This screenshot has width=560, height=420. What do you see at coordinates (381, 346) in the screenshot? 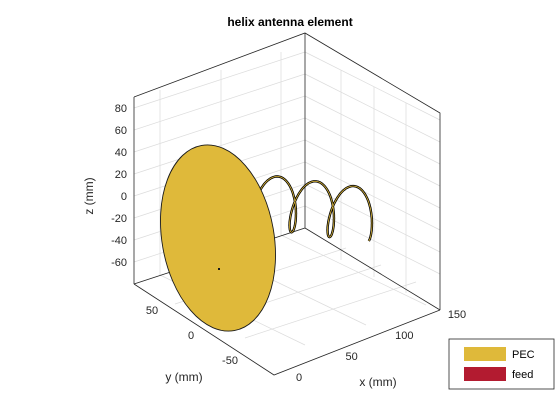
I see `x-tick-labels: 0 50 100 150` at bounding box center [381, 346].